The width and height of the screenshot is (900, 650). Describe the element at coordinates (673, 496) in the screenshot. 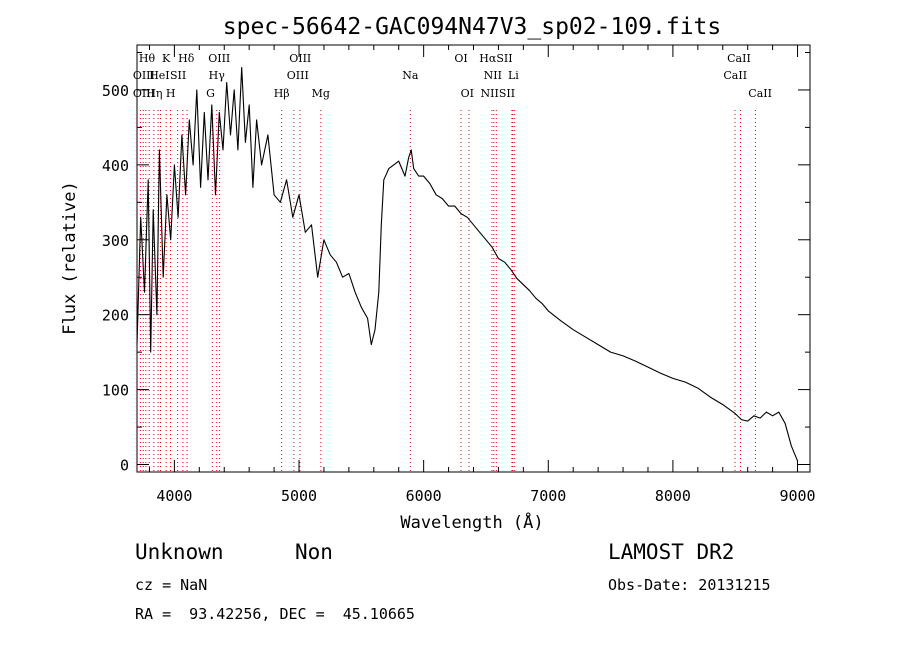

I see `x-tick-label: 8000` at that location.